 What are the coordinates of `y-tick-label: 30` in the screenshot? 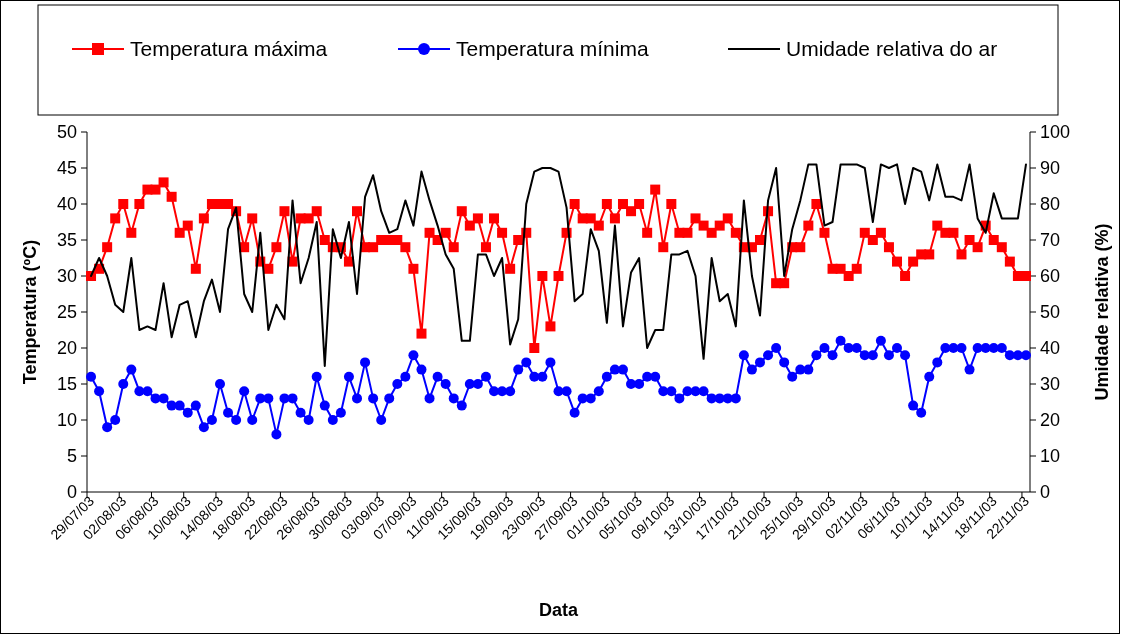 It's located at (66, 276).